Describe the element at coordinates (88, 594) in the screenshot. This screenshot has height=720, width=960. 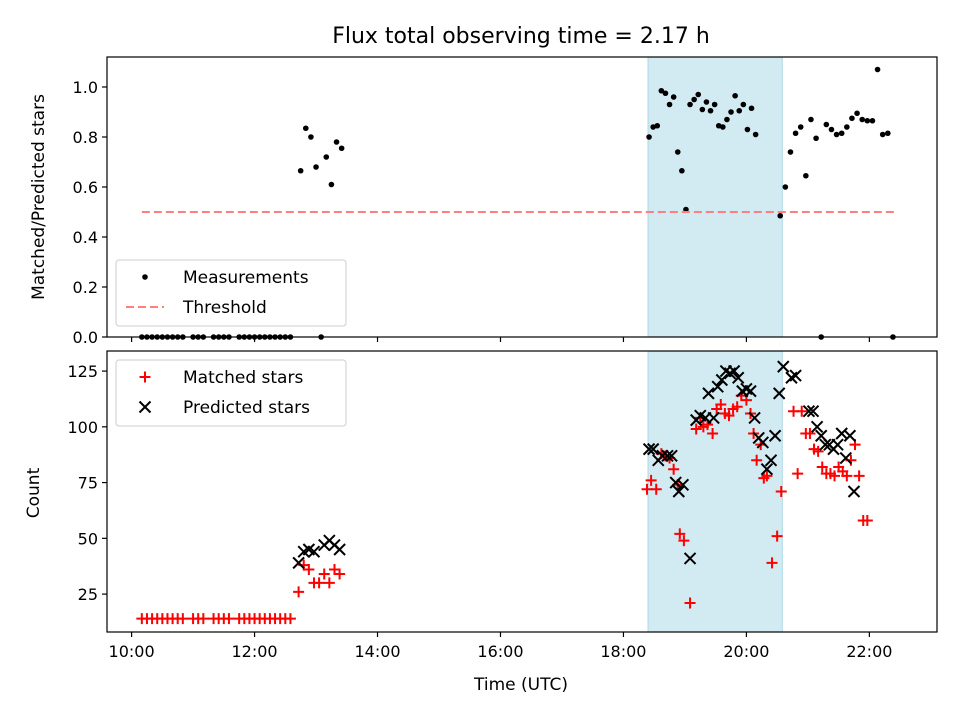
I see `bottom-y-tick-label: 25` at that location.